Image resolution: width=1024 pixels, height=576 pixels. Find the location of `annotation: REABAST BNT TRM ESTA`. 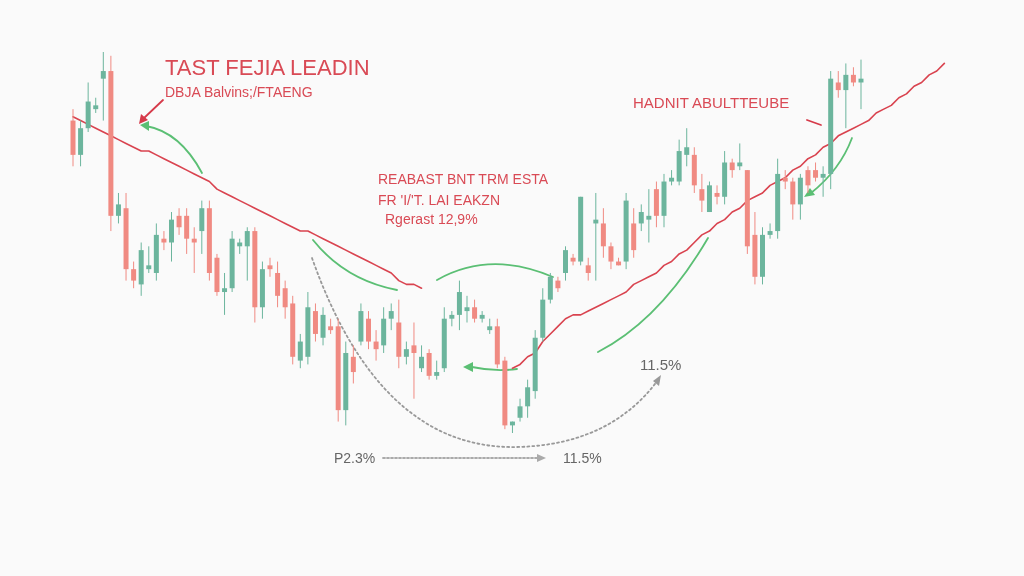

annotation: REABAST BNT TRM ESTA is located at coordinates (463, 179).